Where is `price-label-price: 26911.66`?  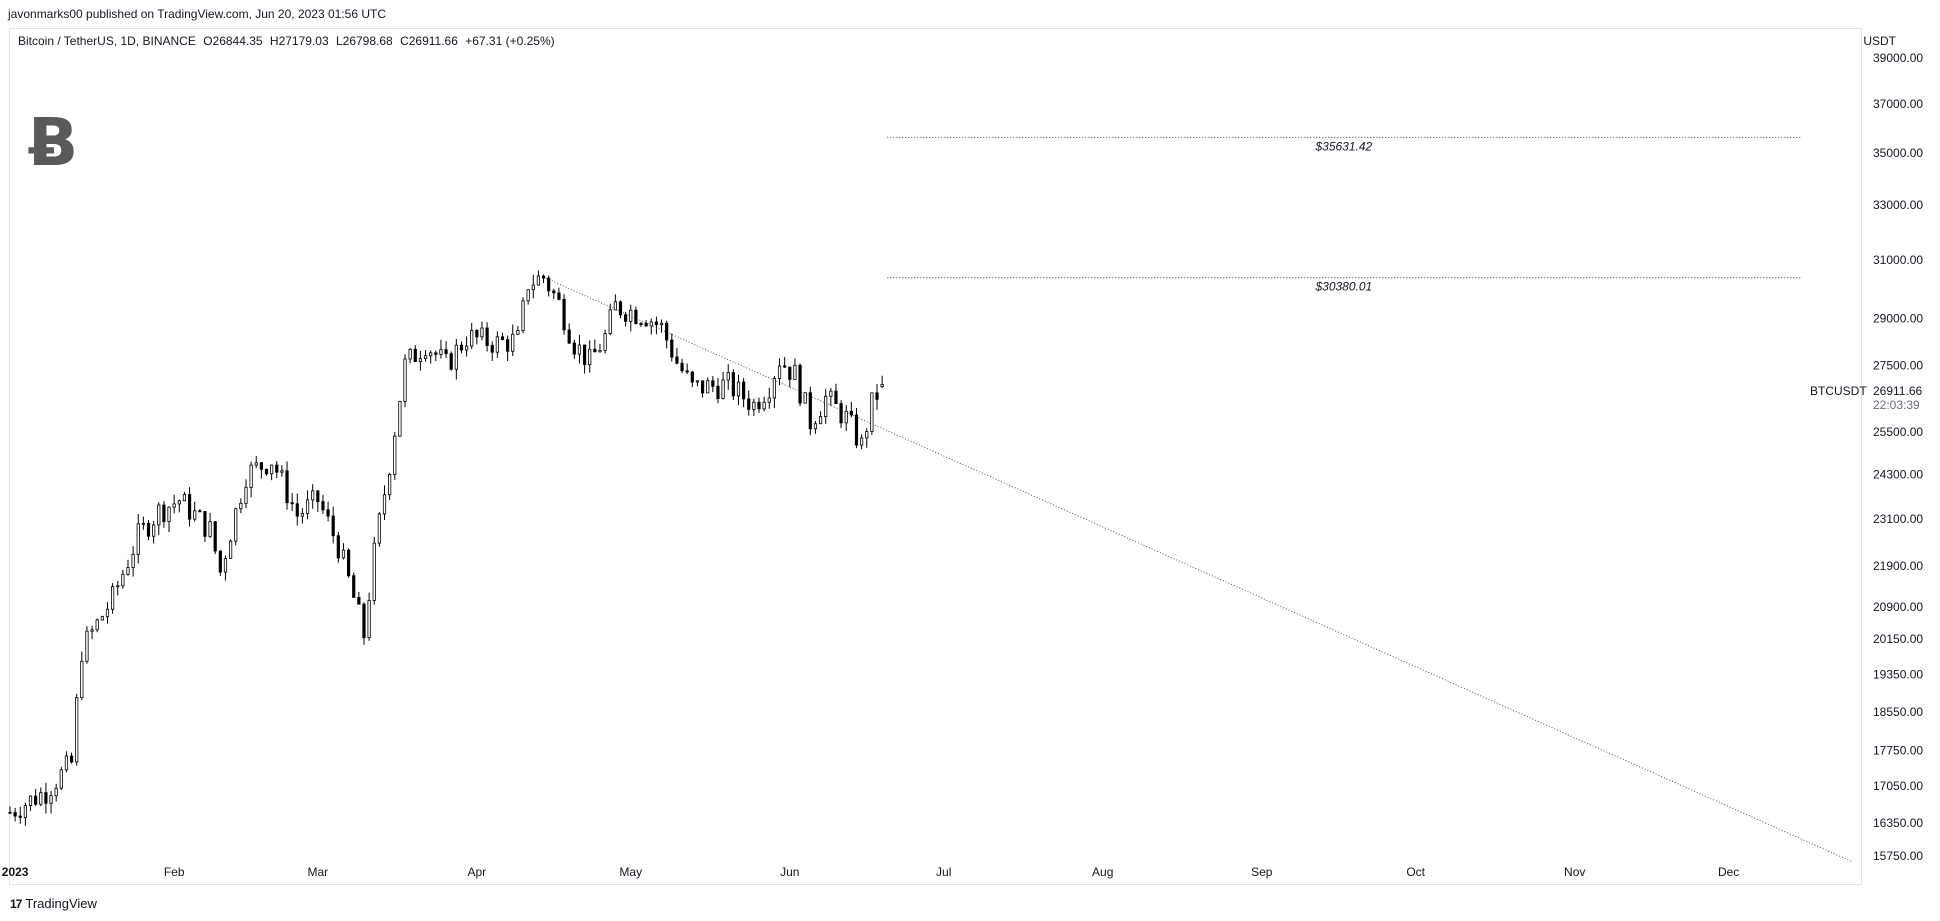 price-label-price: 26911.66 is located at coordinates (1897, 391).